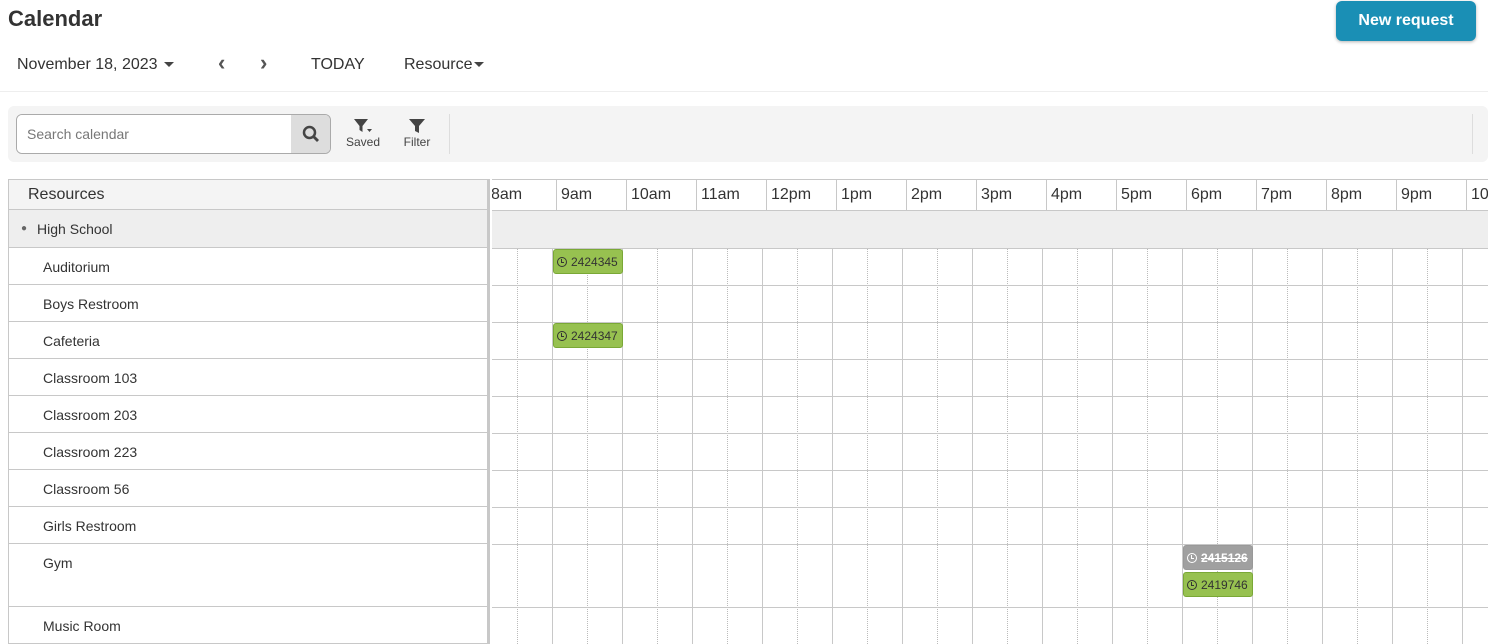 The height and width of the screenshot is (644, 1488). Describe the element at coordinates (591, 195) in the screenshot. I see `hour-header: 9am` at that location.